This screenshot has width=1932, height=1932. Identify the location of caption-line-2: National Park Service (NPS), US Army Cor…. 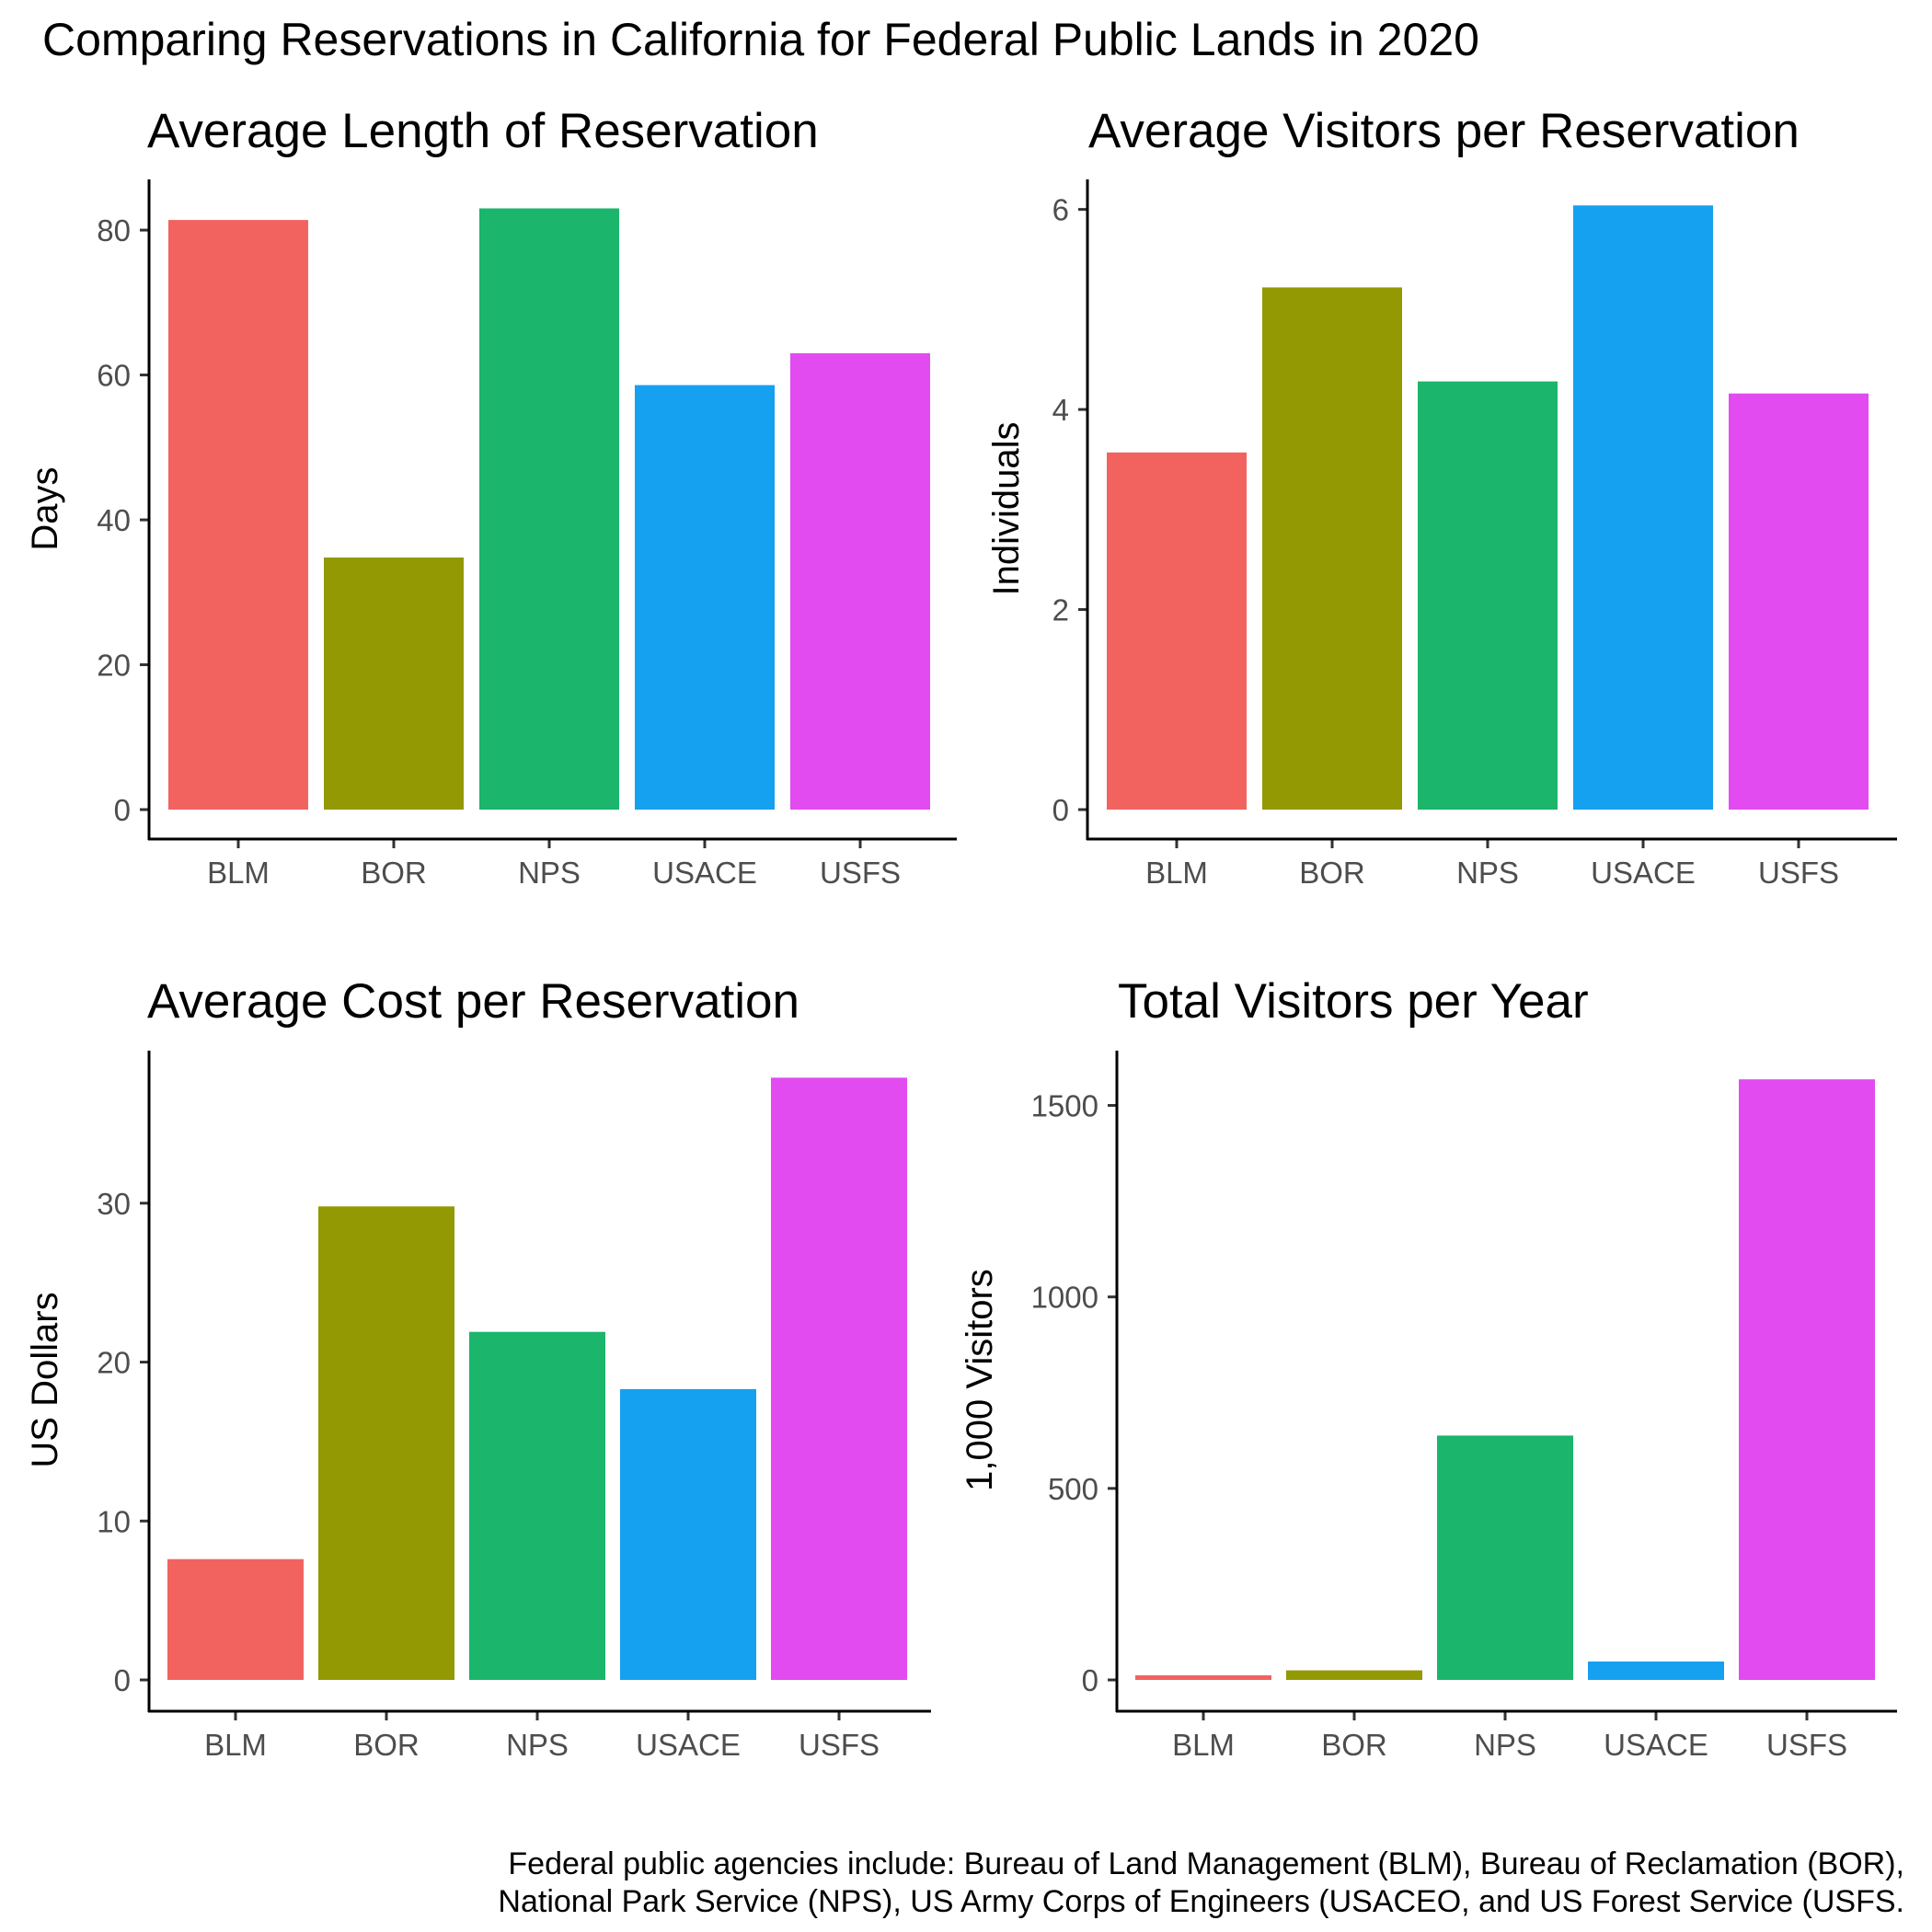
(1201, 1901).